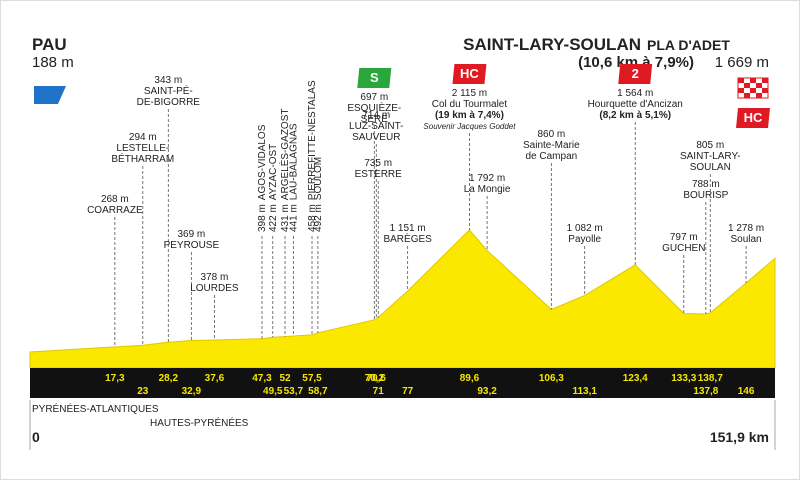 This screenshot has height=480, width=800. I want to click on waypoint-altitude: 441 m, so click(293, 218).